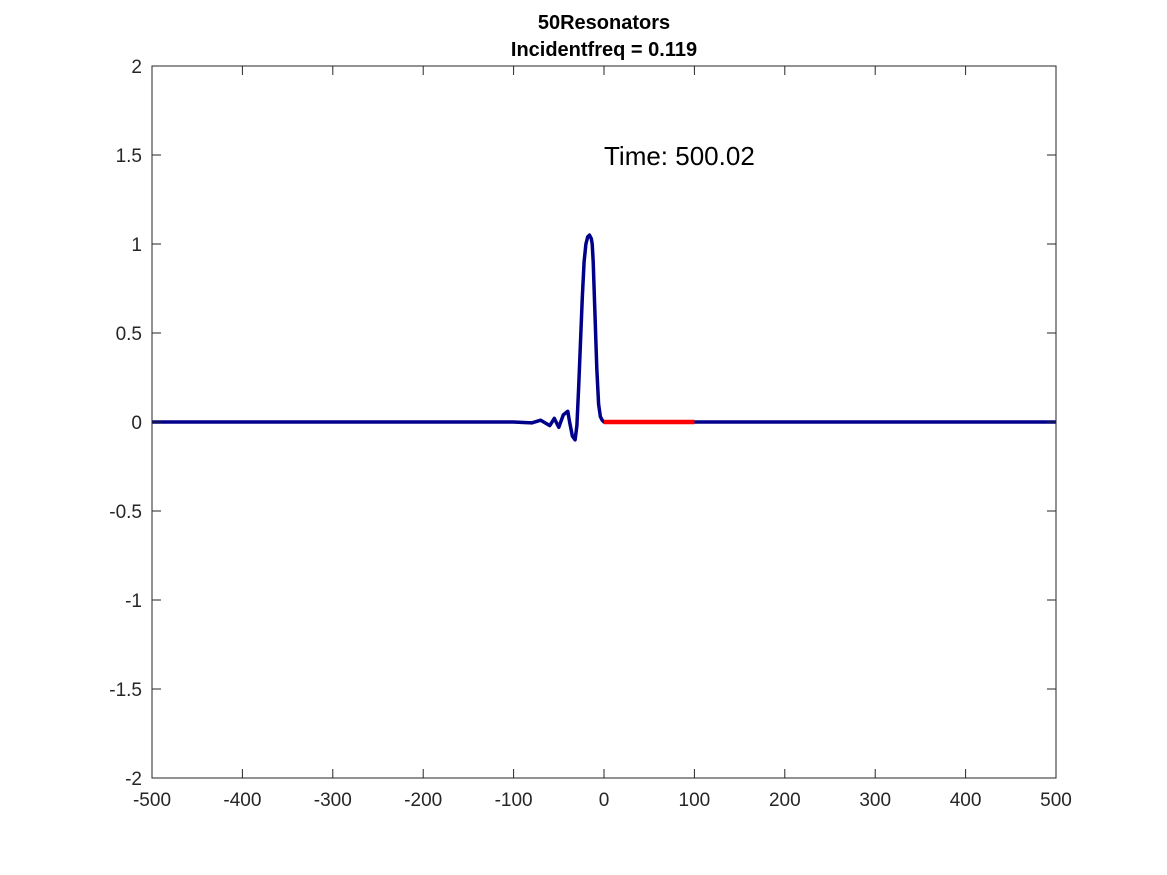  Describe the element at coordinates (152, 800) in the screenshot. I see `x-tick-label: -500` at that location.